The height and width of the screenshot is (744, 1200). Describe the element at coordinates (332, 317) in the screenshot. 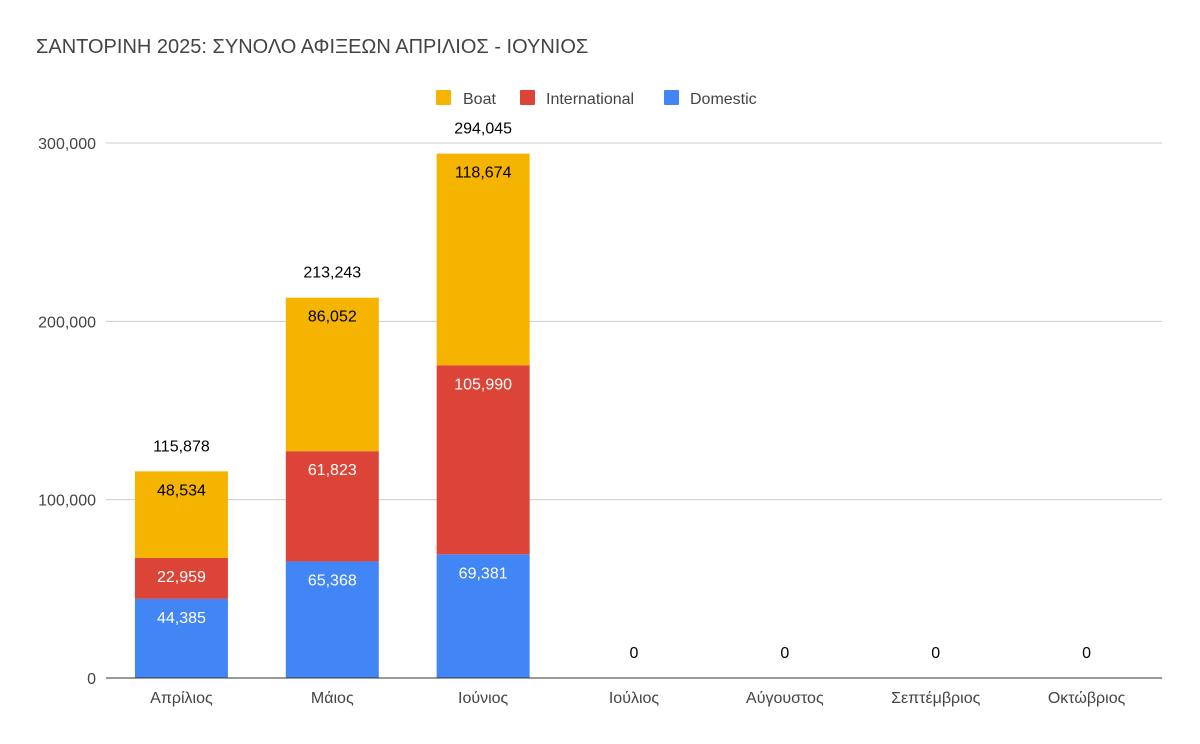

I see `data-label: 86,052` at that location.